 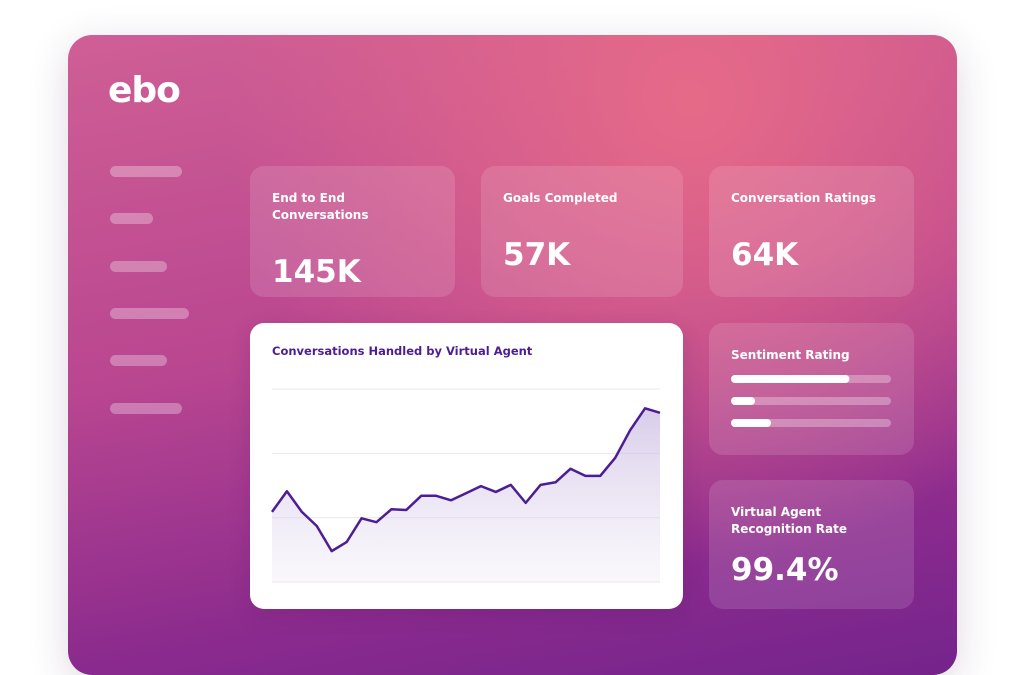 What do you see at coordinates (537, 255) in the screenshot?
I see `stat-value: 57K` at bounding box center [537, 255].